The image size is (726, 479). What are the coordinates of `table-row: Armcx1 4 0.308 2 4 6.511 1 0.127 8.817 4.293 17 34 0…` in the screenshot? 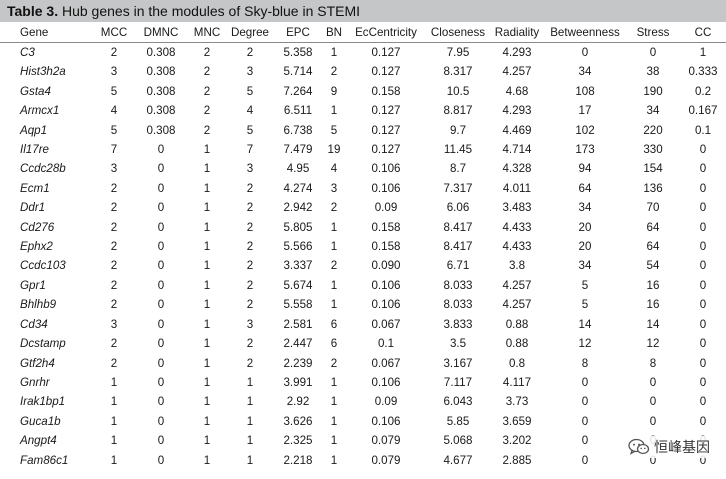 It's located at (363, 110).